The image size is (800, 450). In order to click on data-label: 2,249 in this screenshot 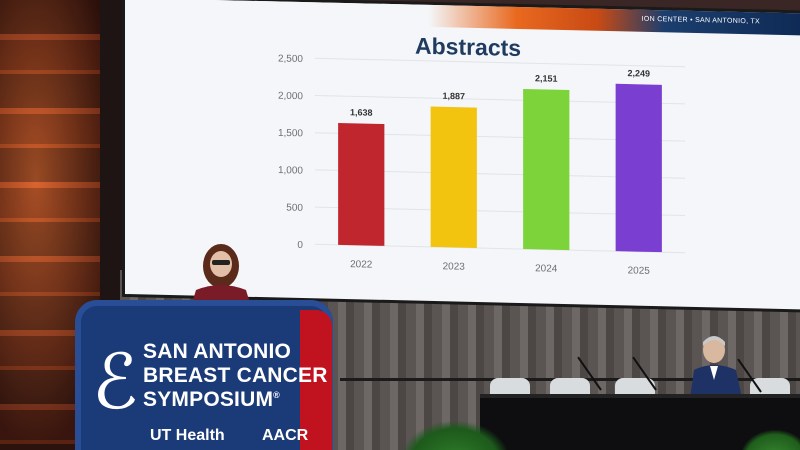, I will do `click(638, 73)`.